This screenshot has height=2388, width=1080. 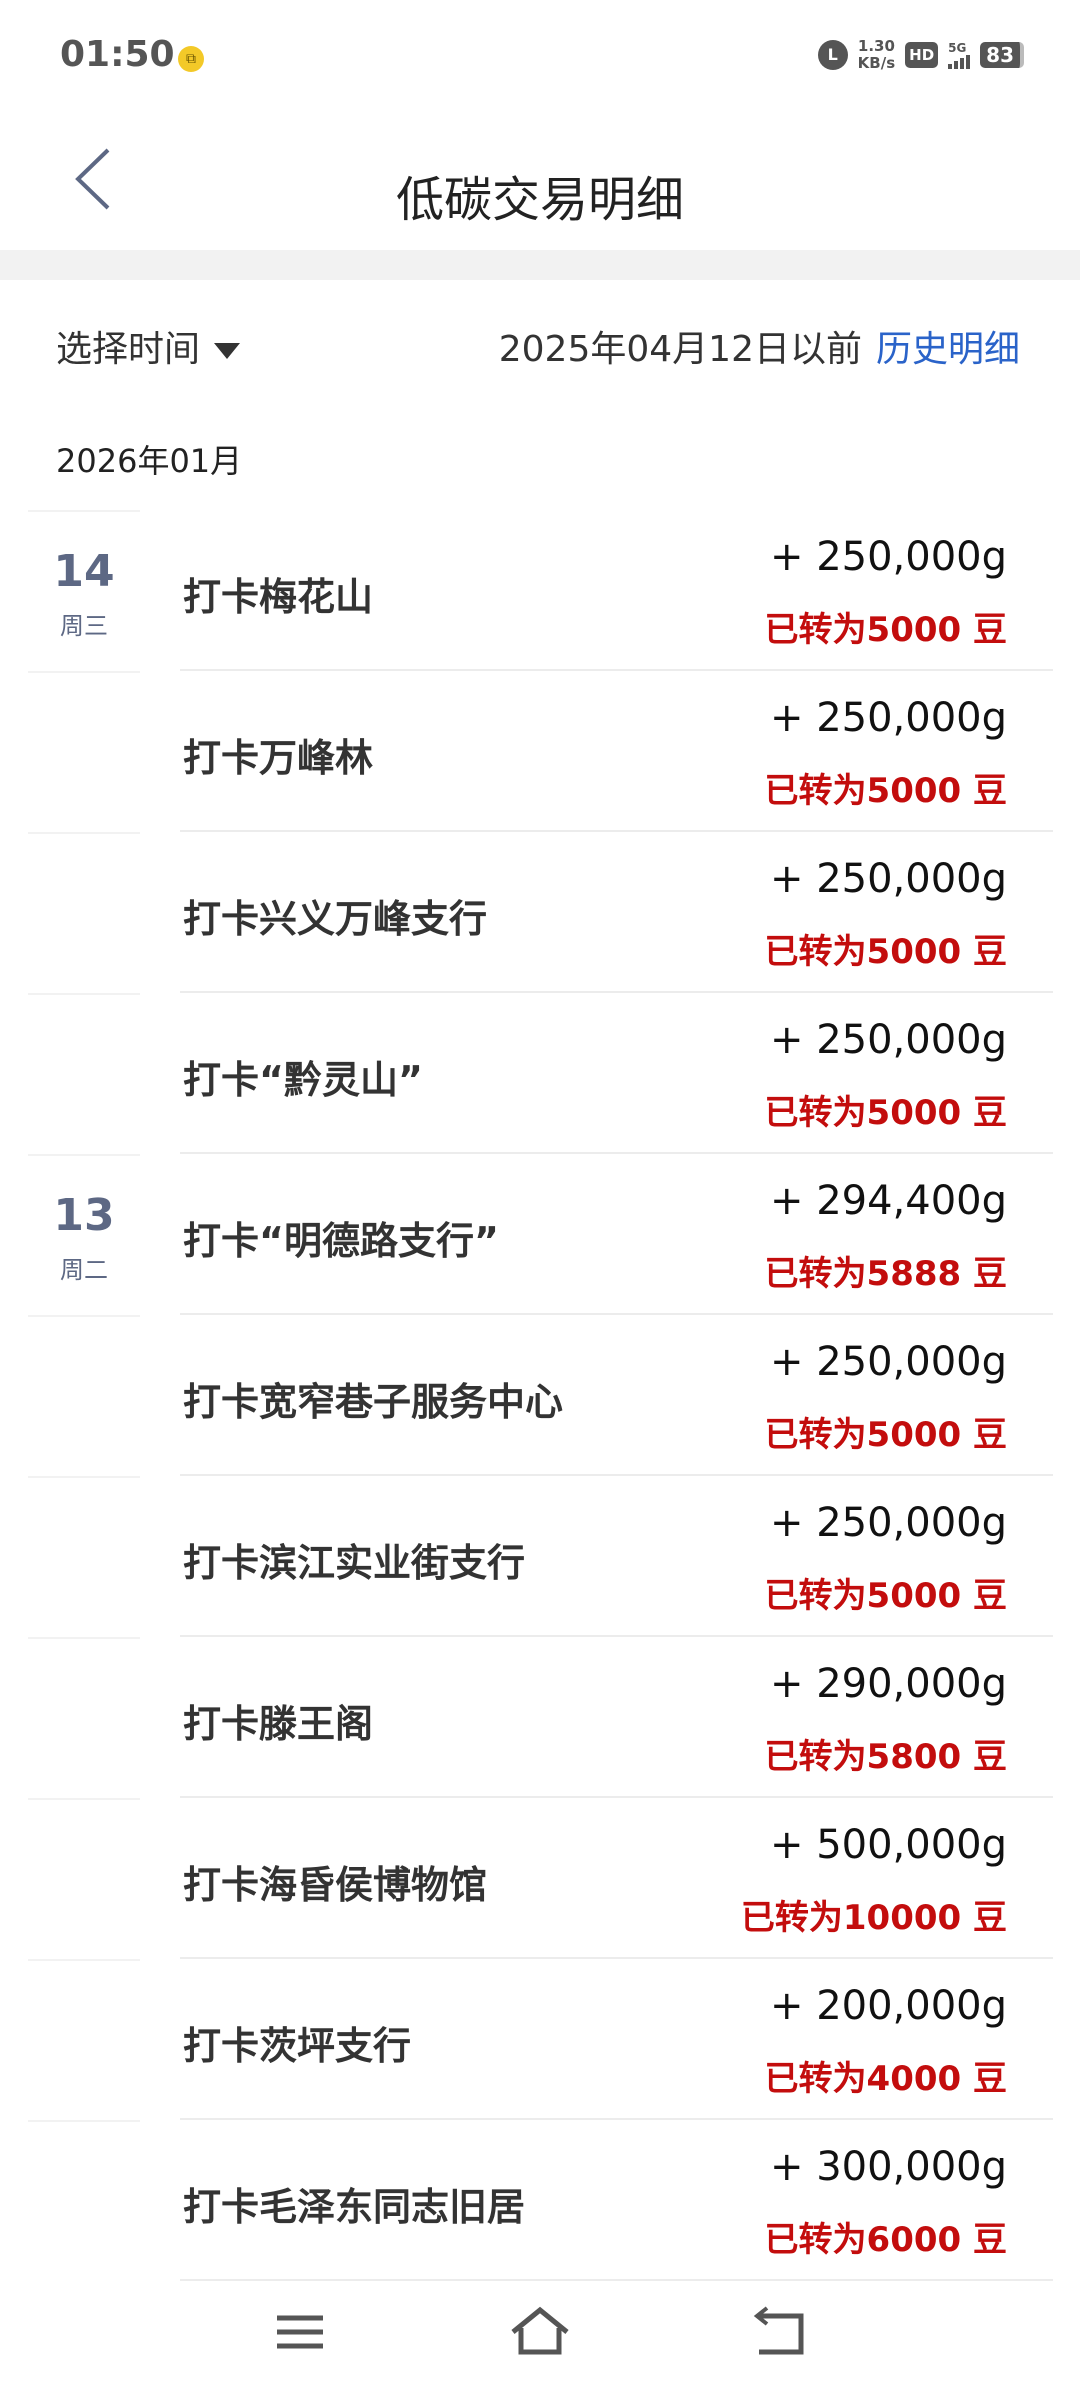 What do you see at coordinates (84, 1215) in the screenshot?
I see `row-day: 13` at bounding box center [84, 1215].